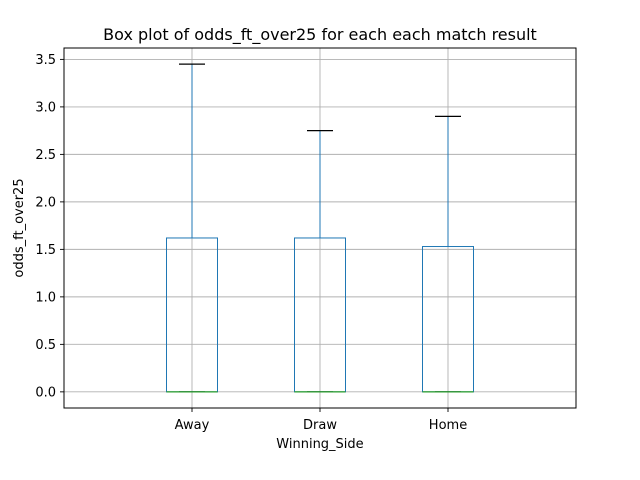 The width and height of the screenshot is (640, 480). What do you see at coordinates (19, 227) in the screenshot?
I see `y-axis-label: odds_ft_over25` at bounding box center [19, 227].